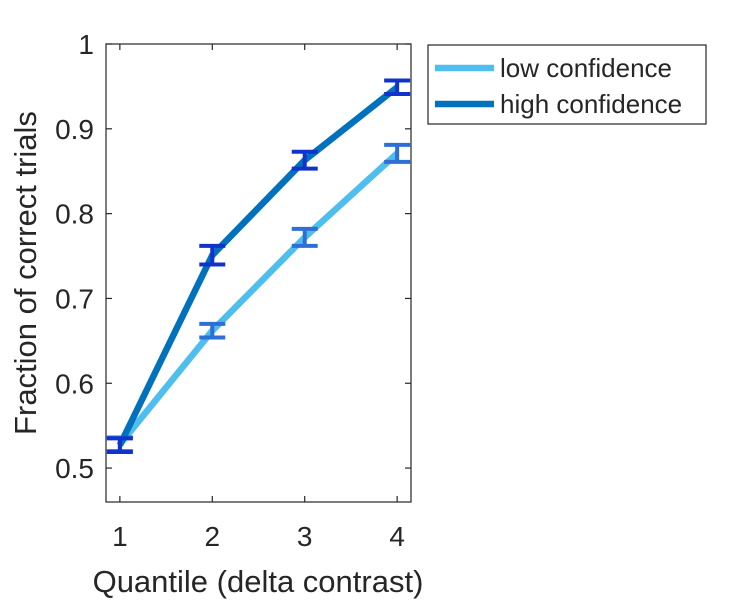 The image size is (750, 600). I want to click on y-tick-label: 0.8, so click(74, 214).